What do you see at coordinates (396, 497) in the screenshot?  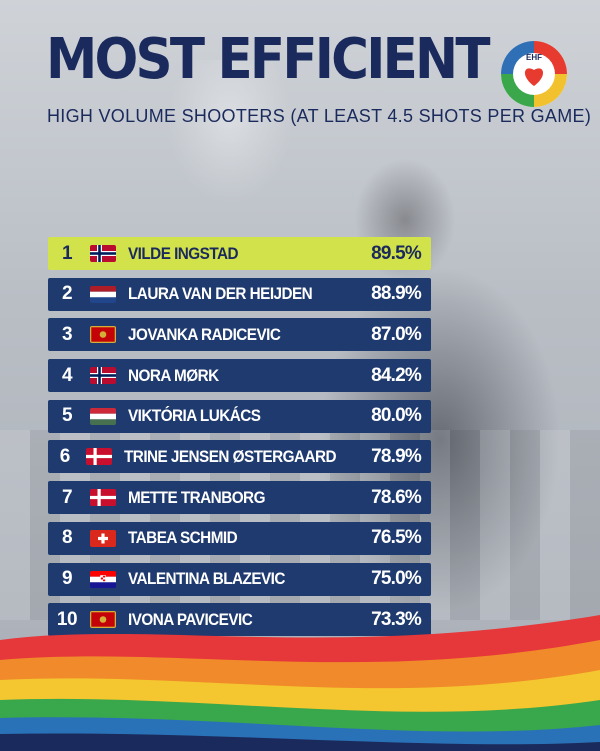 I see `efficiency-value: 78.6%` at bounding box center [396, 497].